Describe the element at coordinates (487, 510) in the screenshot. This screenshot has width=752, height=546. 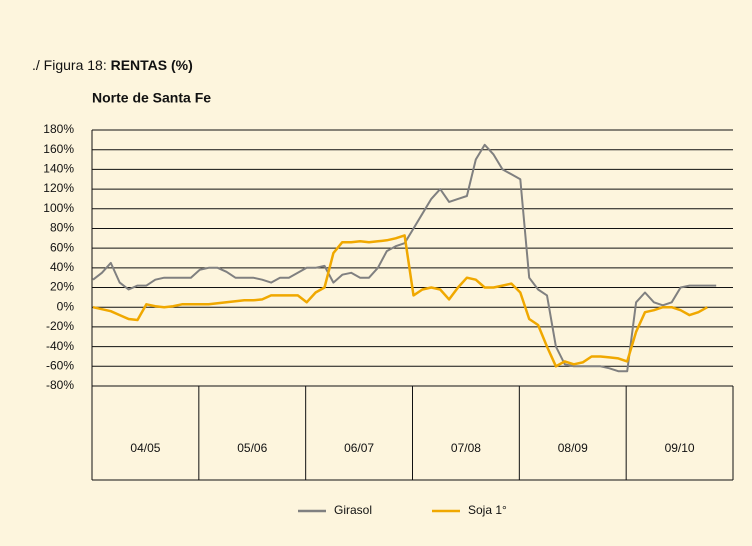
I see `legend-label: Soja 1°` at that location.